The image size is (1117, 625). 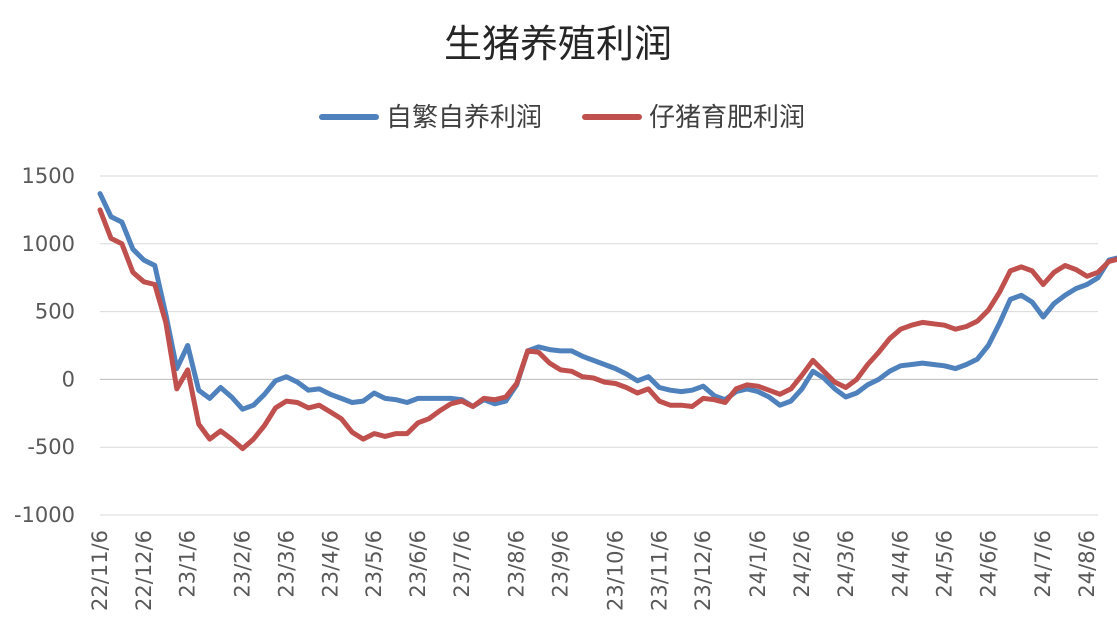 What do you see at coordinates (517, 564) in the screenshot?
I see `x-tick-label: 23/8/6` at bounding box center [517, 564].